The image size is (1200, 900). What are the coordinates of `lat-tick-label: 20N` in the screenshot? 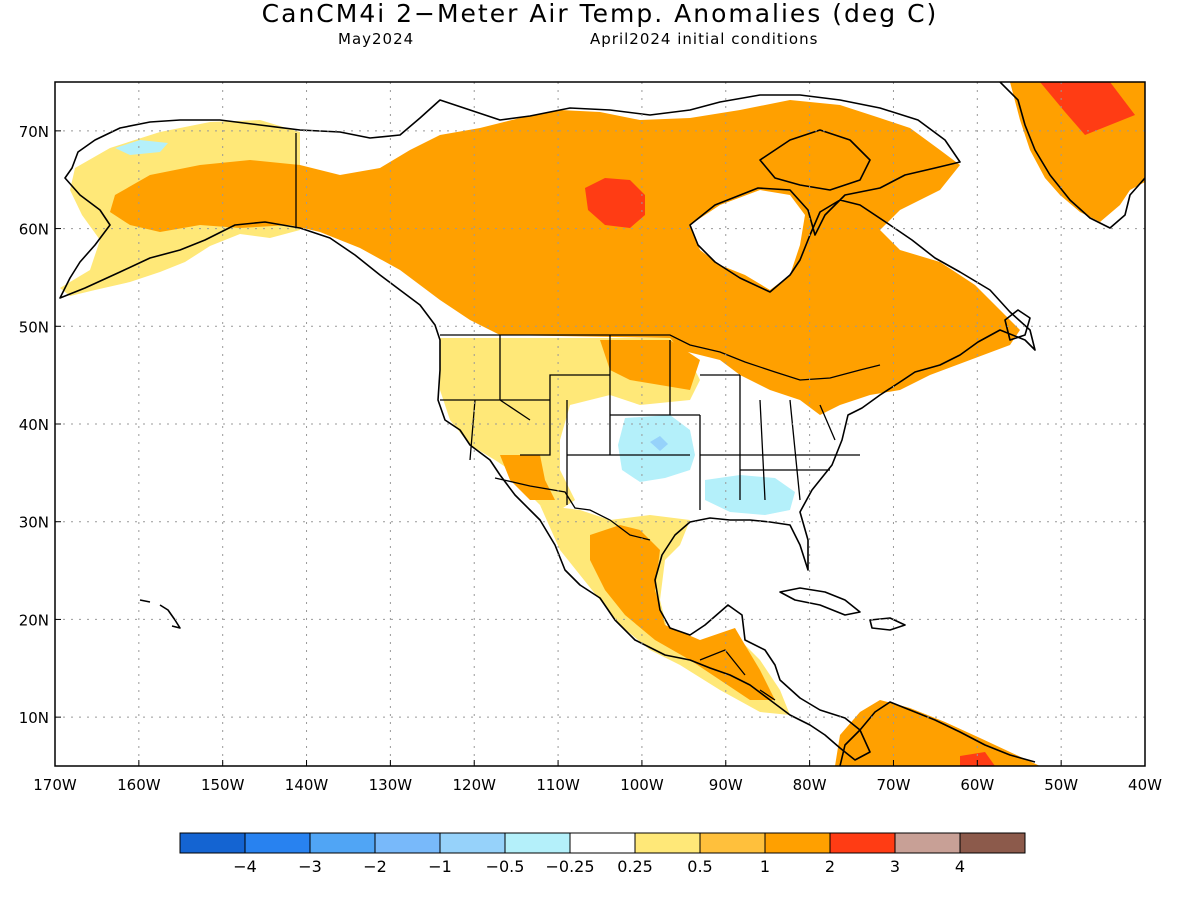 It's located at (34, 620).